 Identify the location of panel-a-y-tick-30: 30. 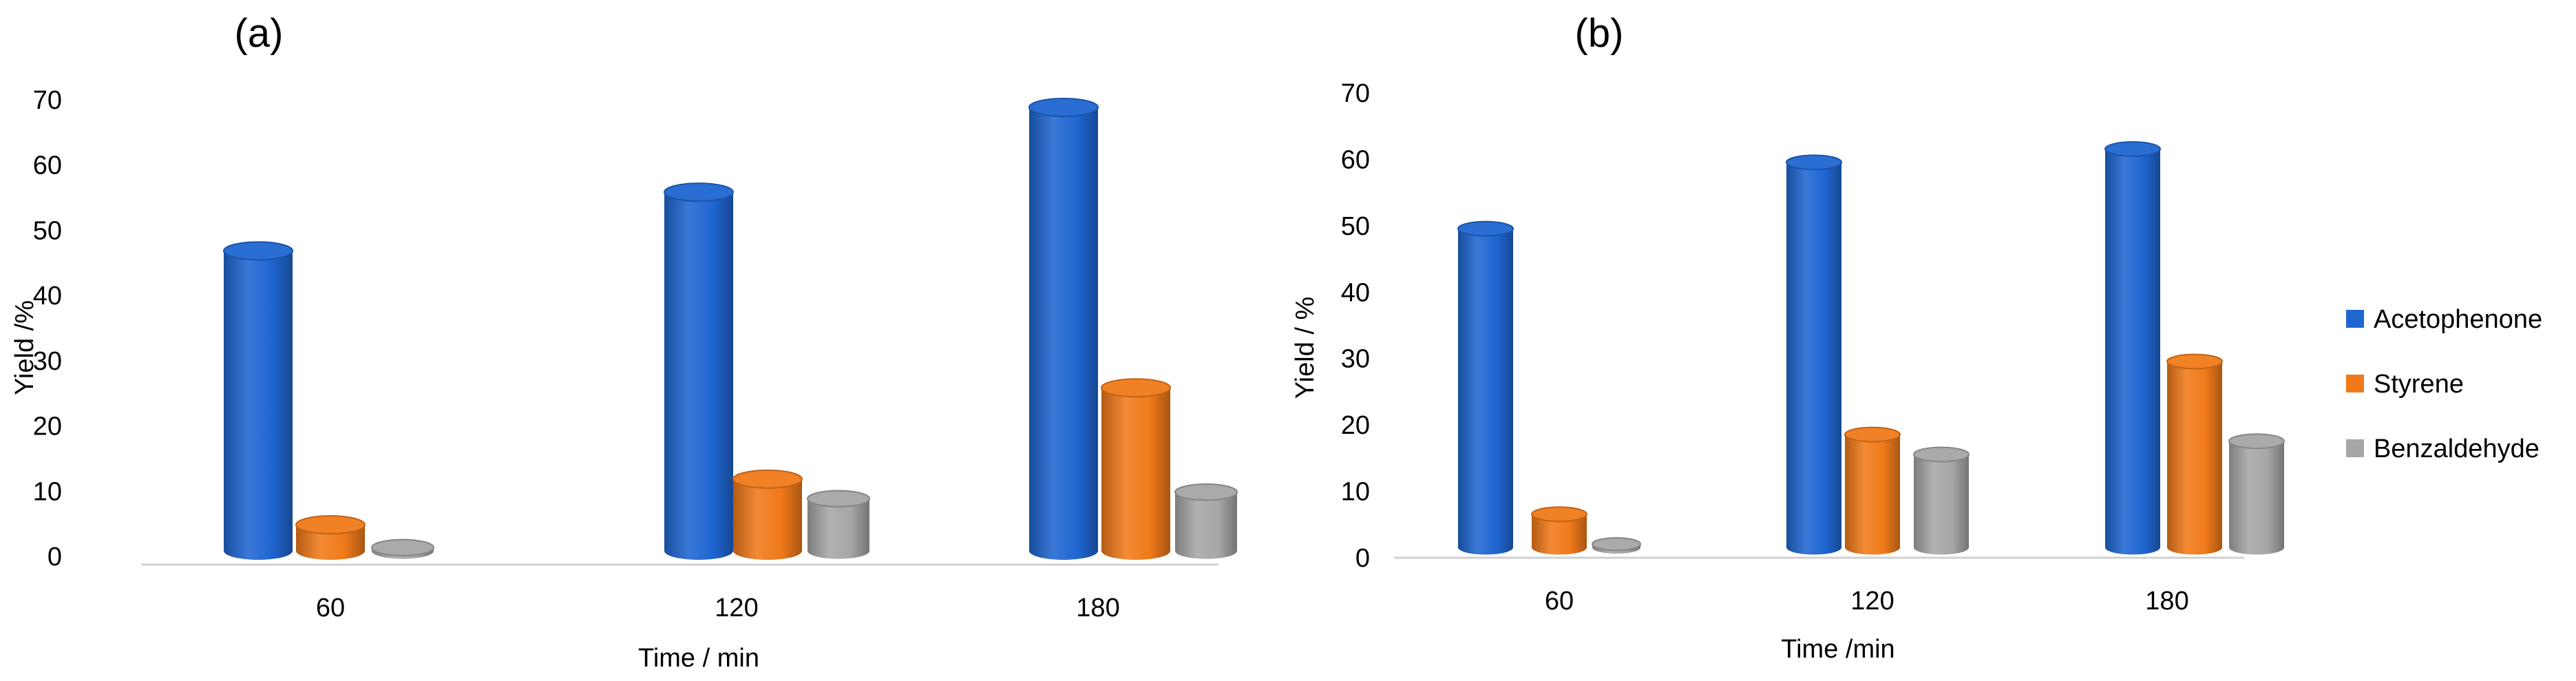
(47, 361).